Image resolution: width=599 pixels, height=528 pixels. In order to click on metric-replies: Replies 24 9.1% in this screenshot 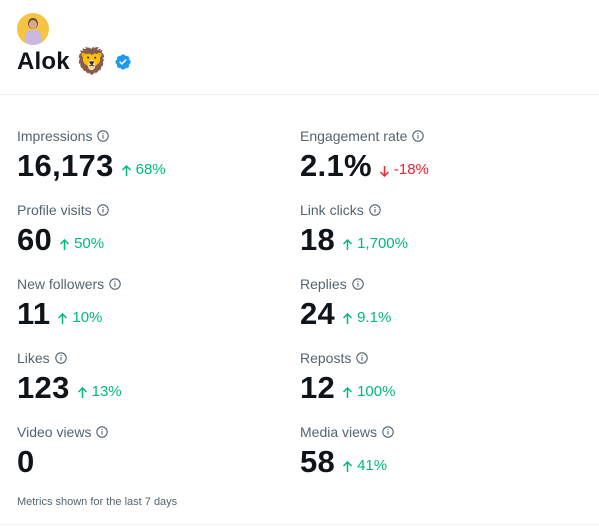, I will do `click(430, 303)`.